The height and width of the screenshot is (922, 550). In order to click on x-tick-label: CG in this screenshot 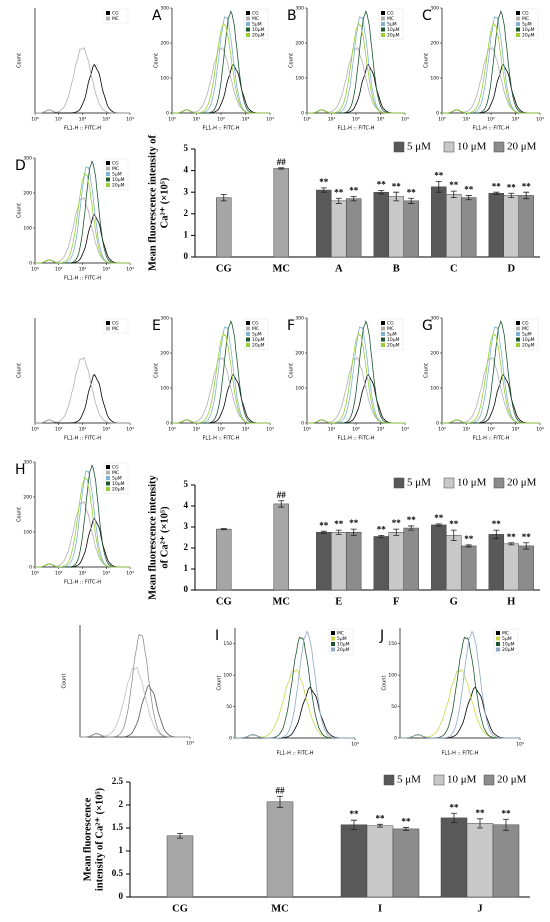, I will do `click(180, 908)`.